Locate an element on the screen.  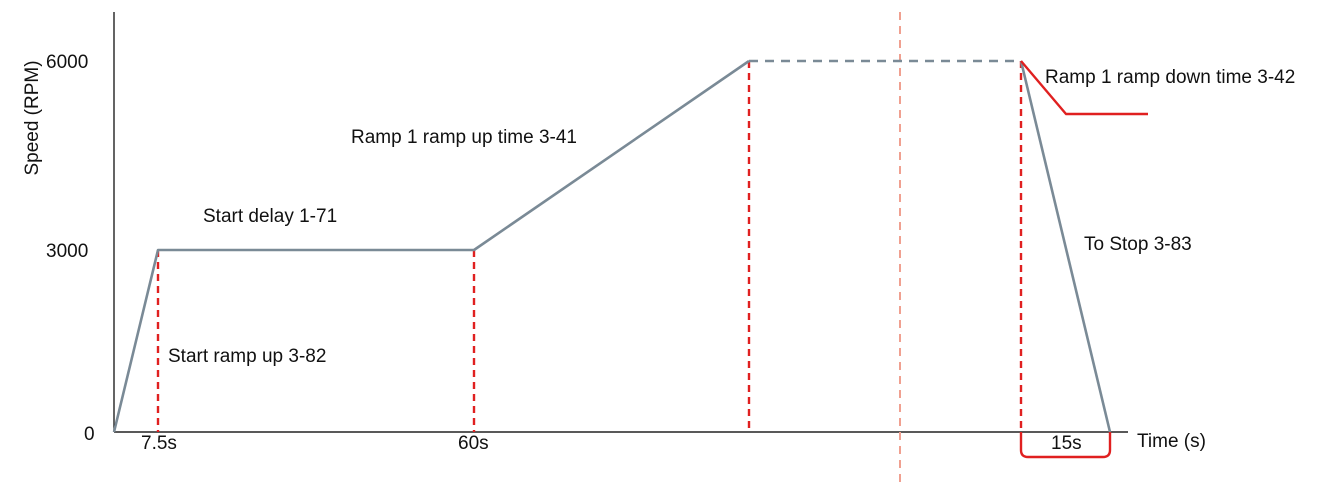
ramp-down-line is located at coordinates (1084, 88).